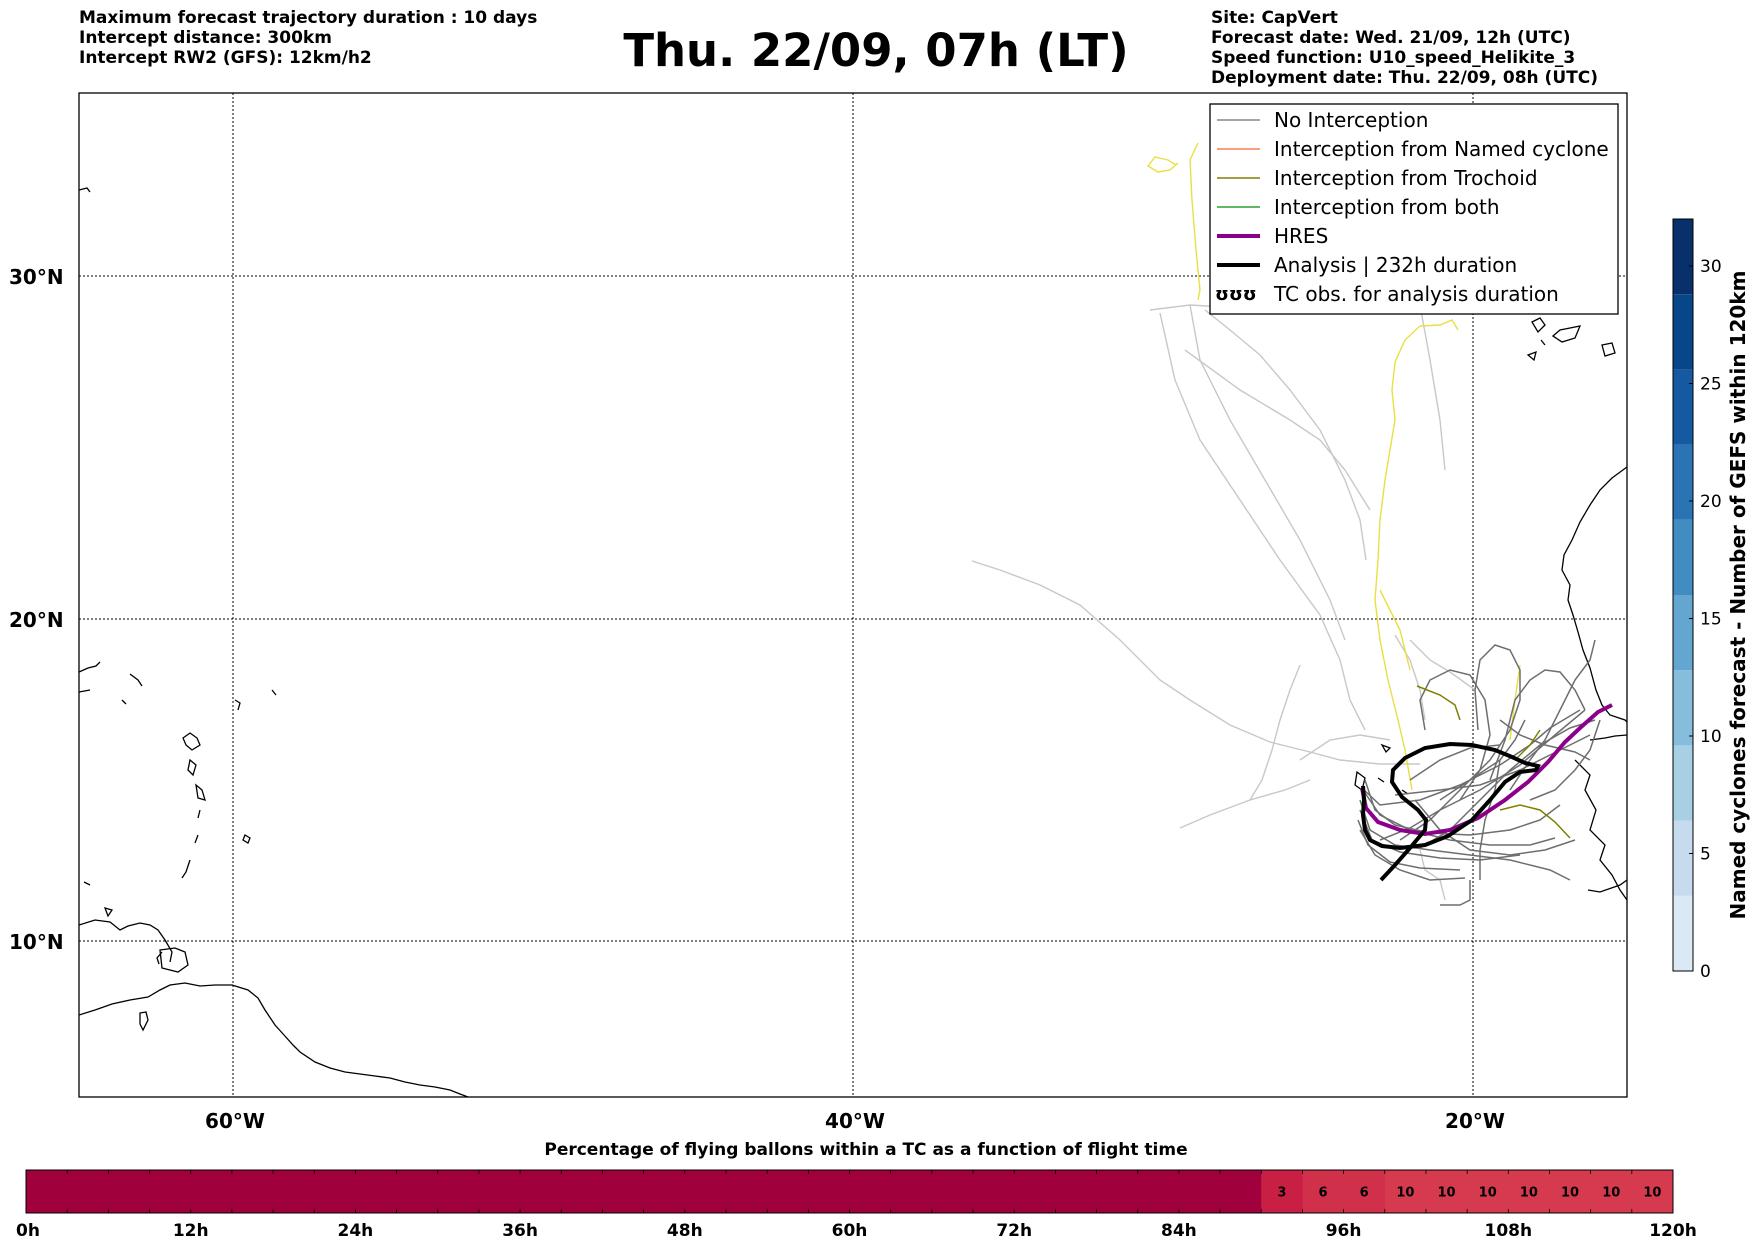 This screenshot has height=1241, width=1752. What do you see at coordinates (85, 190) in the screenshot?
I see `europe-coast` at bounding box center [85, 190].